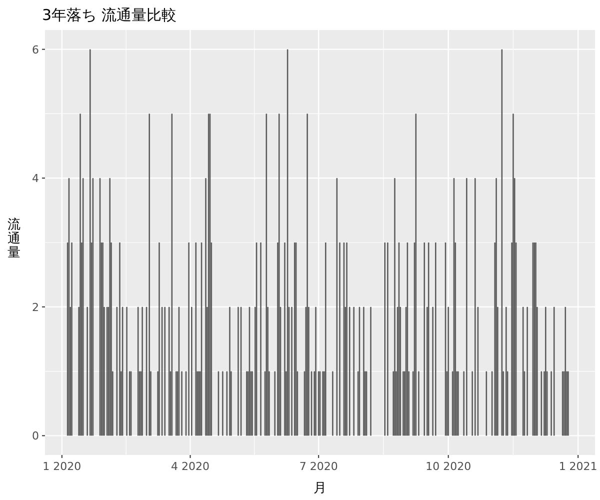 This screenshot has height=500, width=600. What do you see at coordinates (35, 179) in the screenshot?
I see `y-tick-label: 4` at bounding box center [35, 179].